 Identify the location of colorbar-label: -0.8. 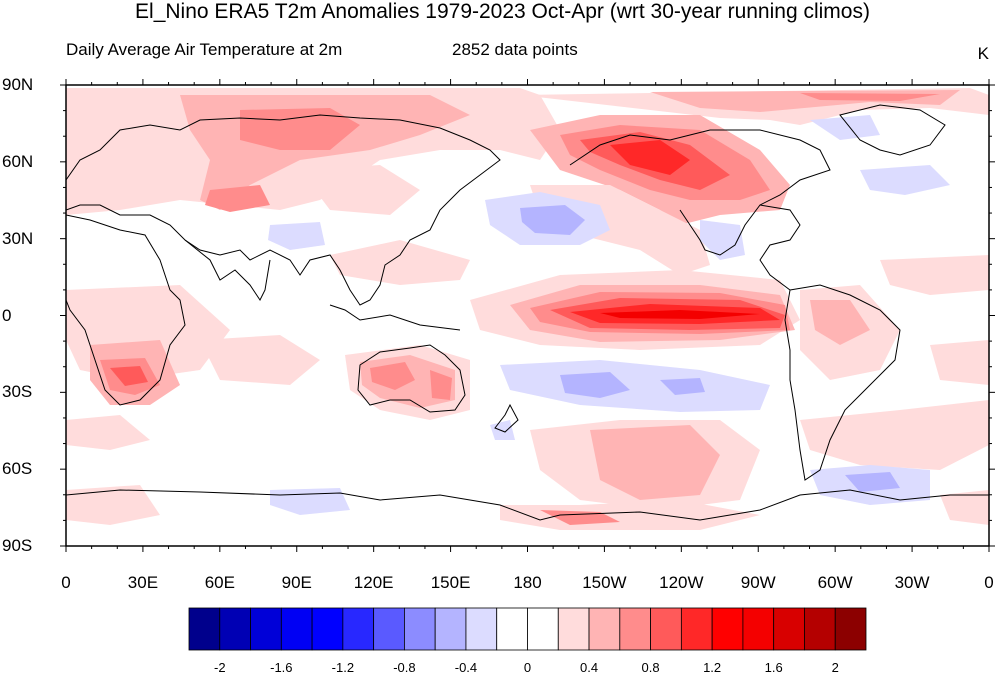
(404, 667).